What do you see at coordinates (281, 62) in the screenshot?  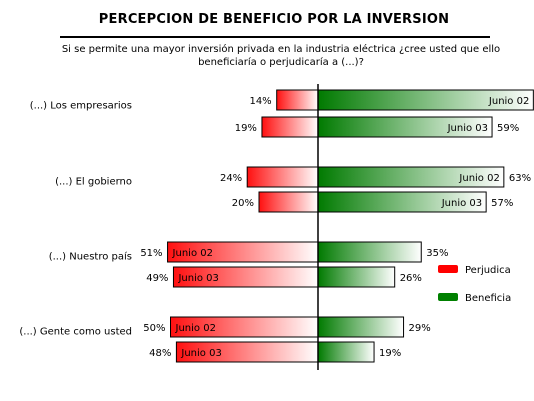 I see `chart-subtitle-line-2: beneficiaría o perjudicaría a (...)?` at bounding box center [281, 62].